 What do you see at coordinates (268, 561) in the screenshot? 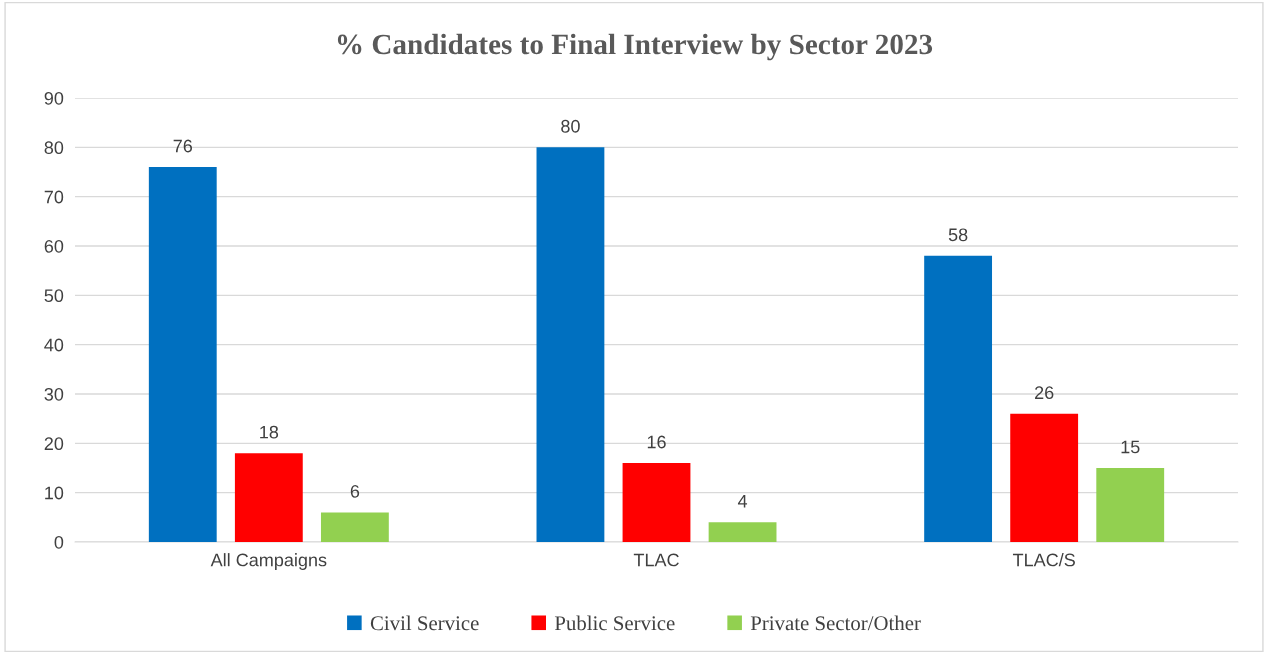
I see `x-tick-label: All Campaigns` at bounding box center [268, 561].